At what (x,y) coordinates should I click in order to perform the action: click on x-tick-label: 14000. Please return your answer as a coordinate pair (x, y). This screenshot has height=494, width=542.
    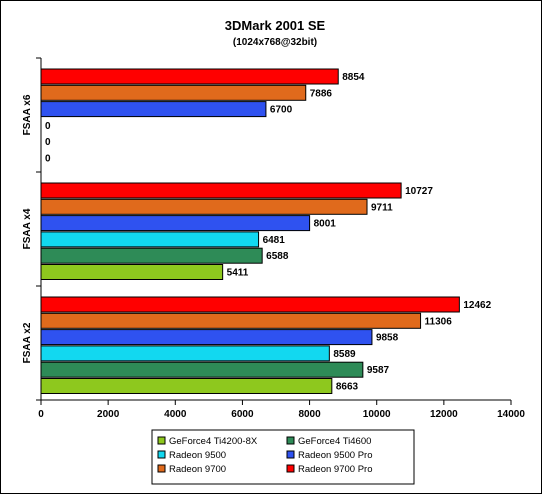
    Looking at the image, I should click on (511, 414).